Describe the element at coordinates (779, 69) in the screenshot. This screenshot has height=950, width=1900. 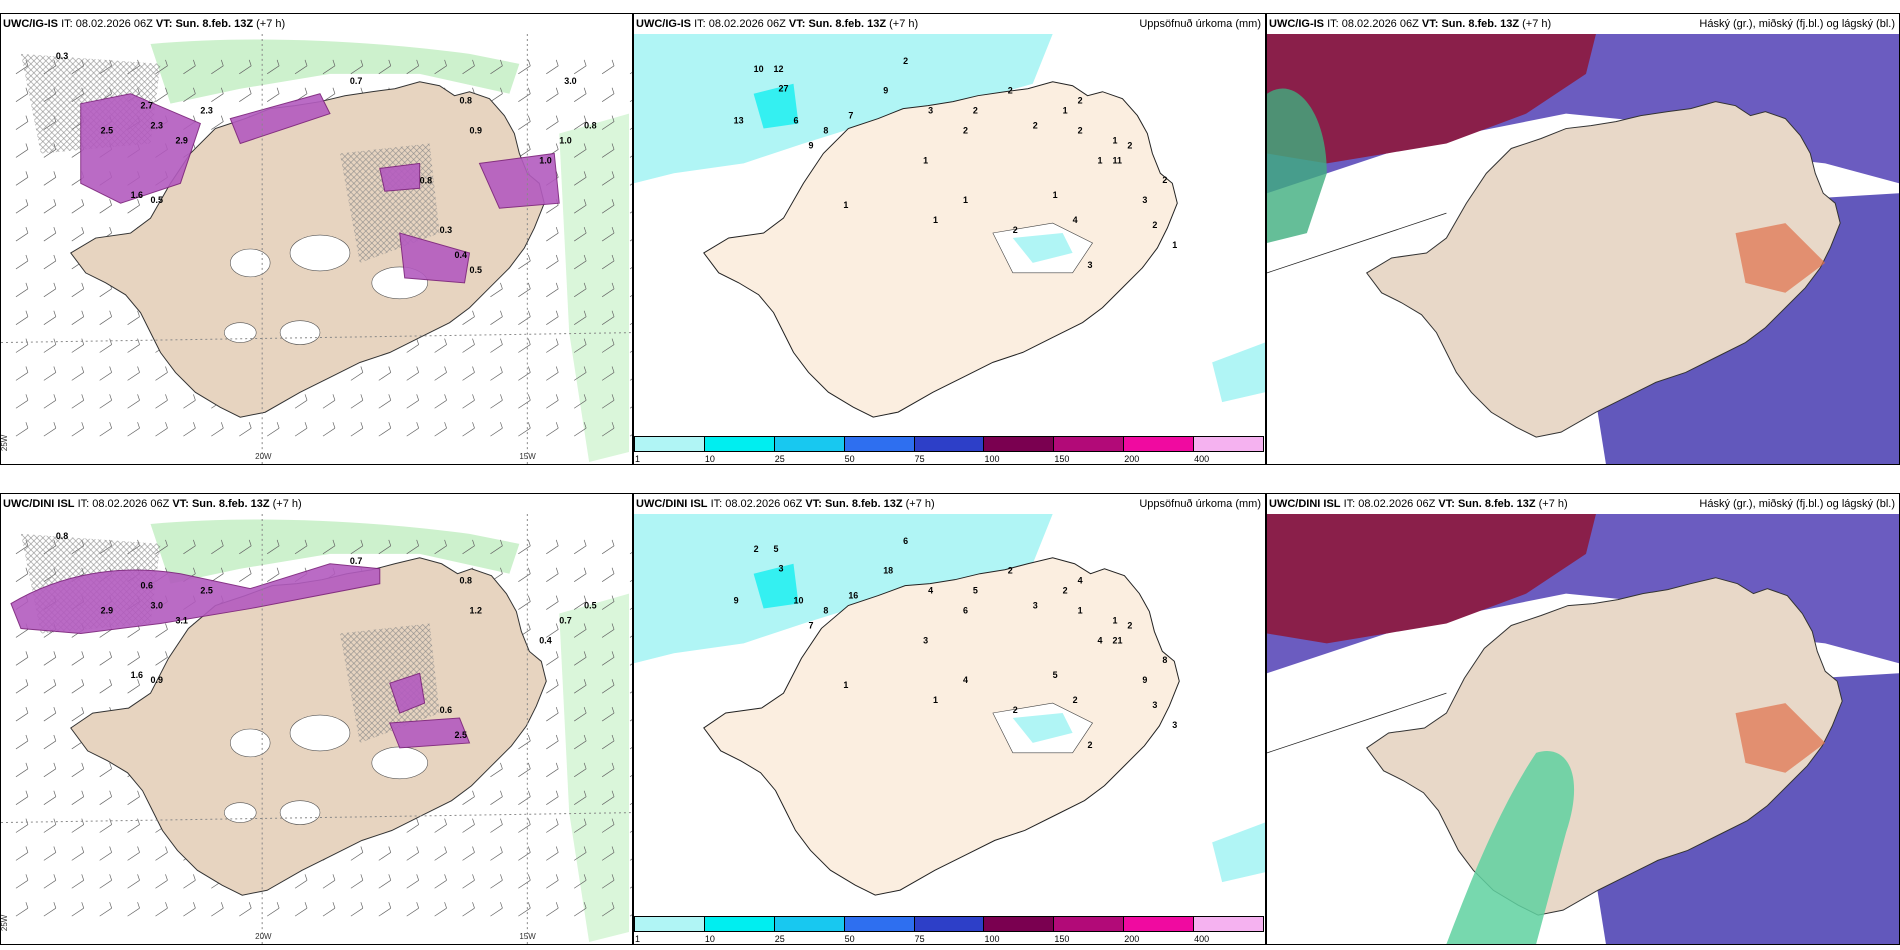
I see `precip-value-label: 12` at that location.